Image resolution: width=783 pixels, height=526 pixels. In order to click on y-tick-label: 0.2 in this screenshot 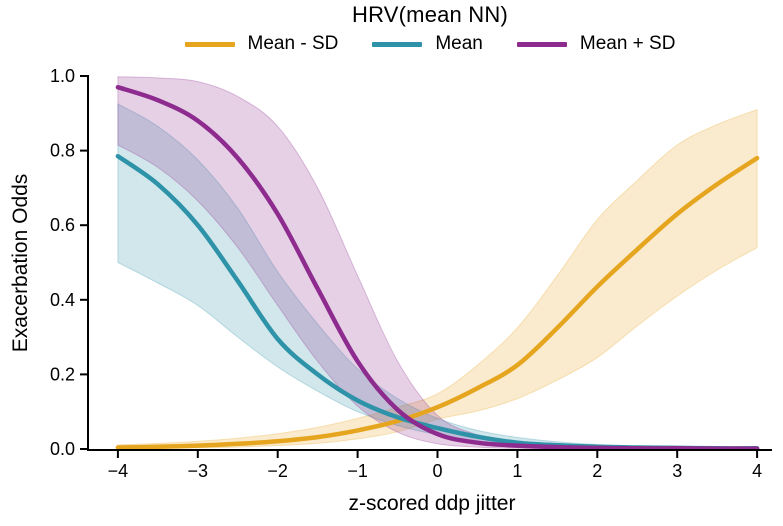, I will do `click(62, 374)`.